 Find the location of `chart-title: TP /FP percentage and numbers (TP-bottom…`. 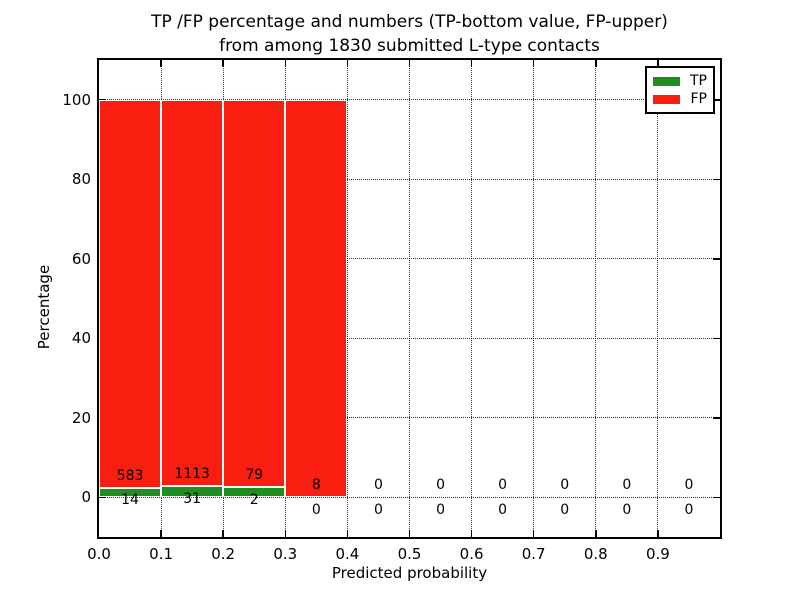

chart-title: TP /FP percentage and numbers (TP-bottom… is located at coordinates (409, 34).